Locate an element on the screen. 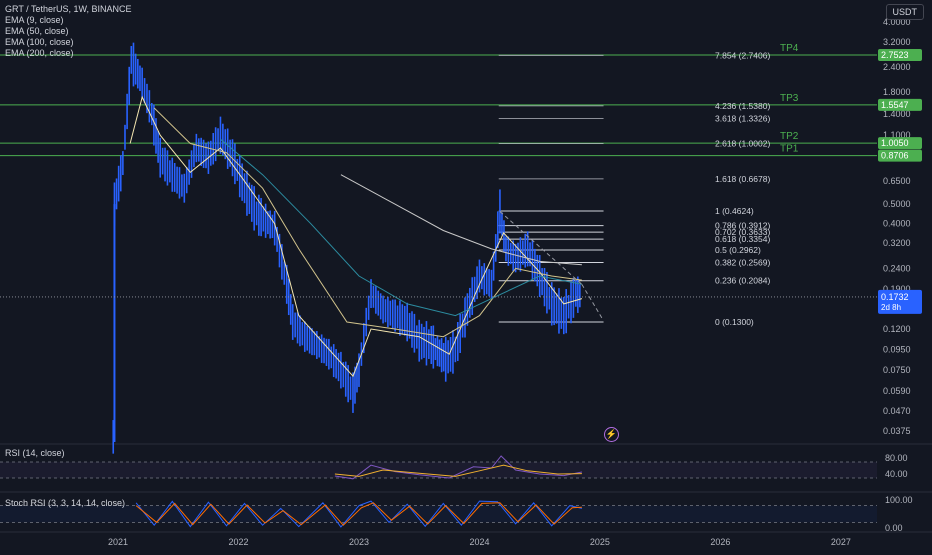 This screenshot has height=555, width=932. y-tick-label: 0.2400 is located at coordinates (897, 268).